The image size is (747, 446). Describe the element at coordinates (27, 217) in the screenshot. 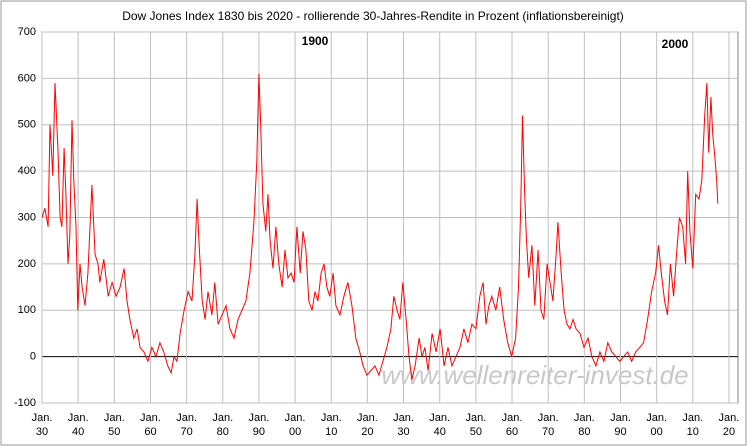

I see `y-tick-label: 300` at that location.